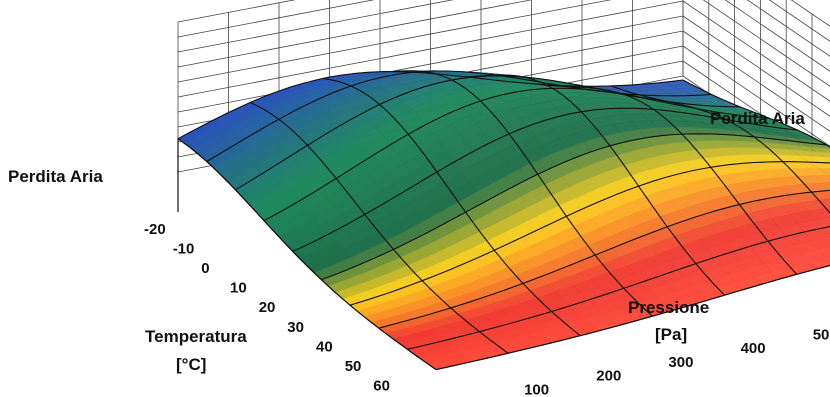 The image size is (830, 397). I want to click on x-tick-label: 0, so click(205, 268).